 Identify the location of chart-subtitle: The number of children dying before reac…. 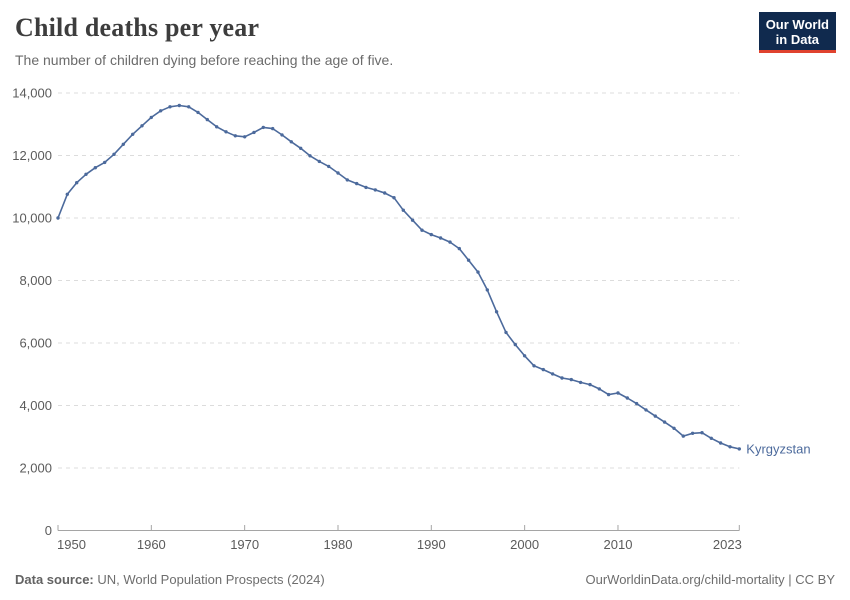
(204, 60).